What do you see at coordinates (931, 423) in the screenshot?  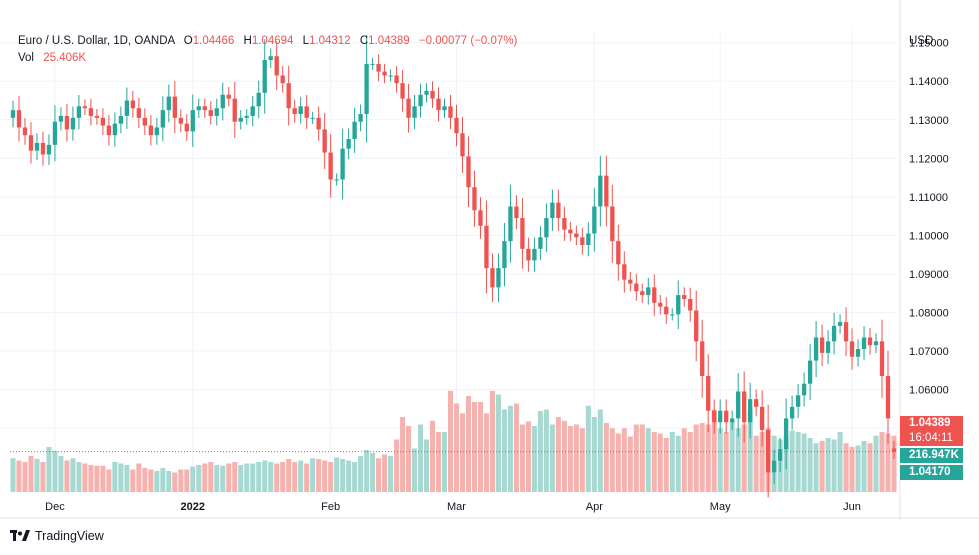 I see `last-price-tag: 1.04389` at bounding box center [931, 423].